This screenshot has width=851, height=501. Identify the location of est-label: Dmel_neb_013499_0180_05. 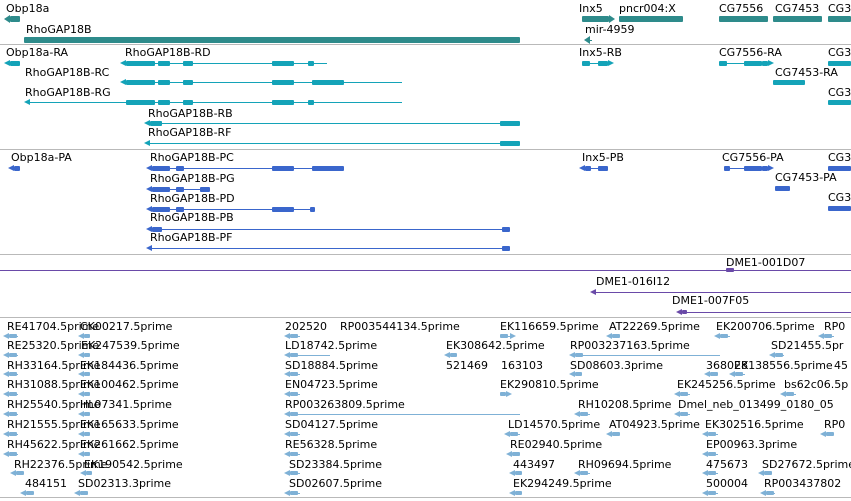
(756, 404).